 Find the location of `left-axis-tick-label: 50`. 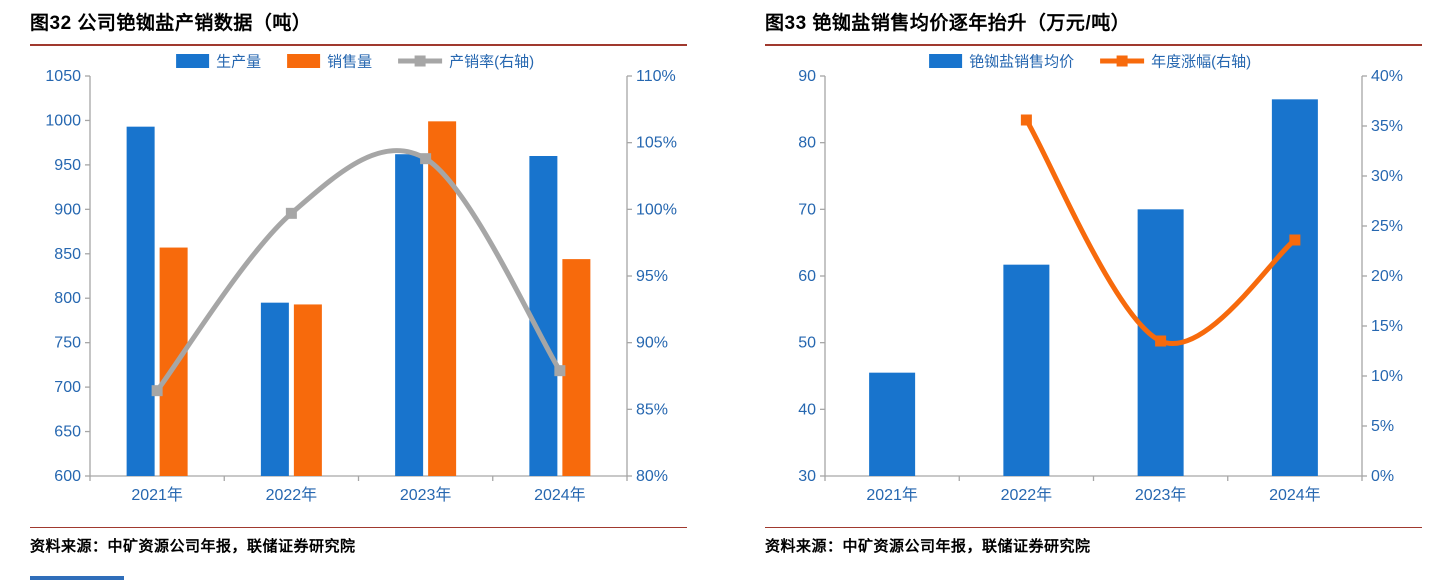

left-axis-tick-label: 50 is located at coordinates (807, 343).